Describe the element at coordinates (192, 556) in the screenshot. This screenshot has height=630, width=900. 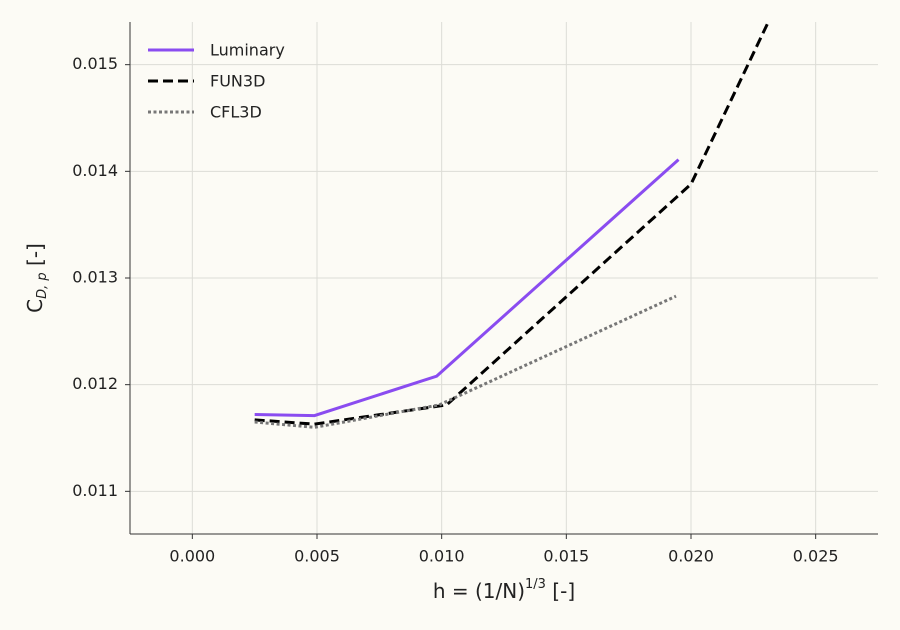
I see `x-tick-label: 0.000` at that location.